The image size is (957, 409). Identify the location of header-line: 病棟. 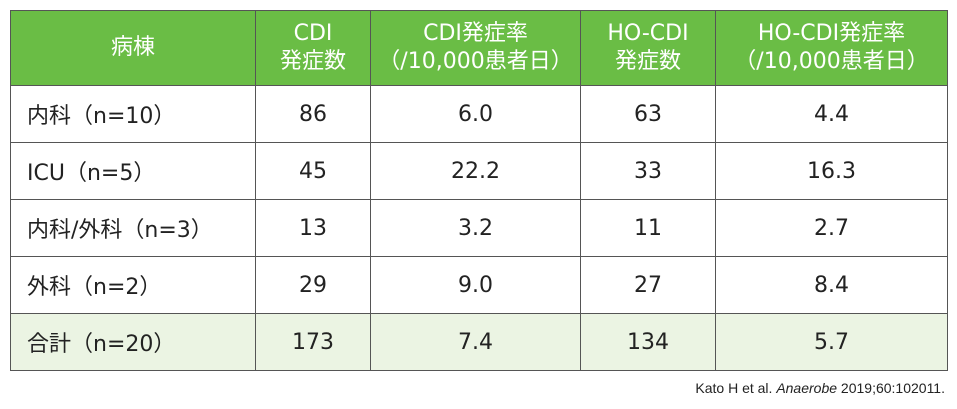
(132, 47).